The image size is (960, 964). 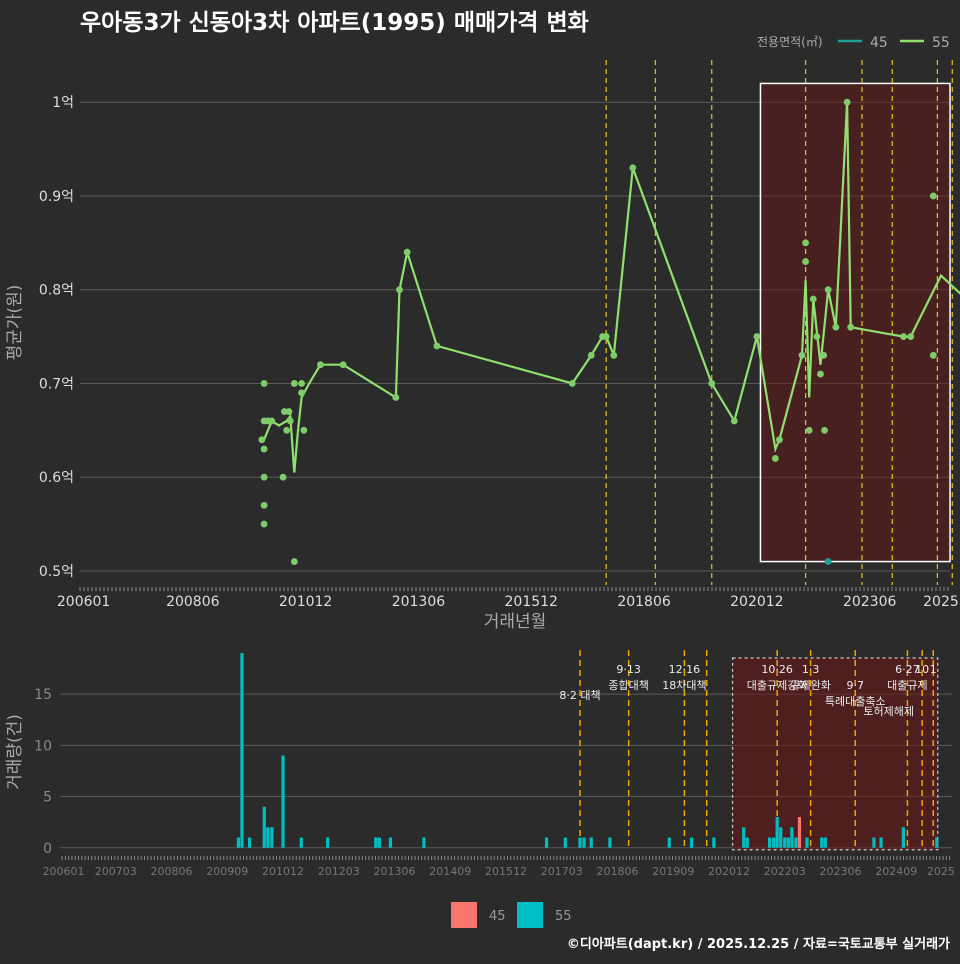 What do you see at coordinates (47, 798) in the screenshot?
I see `volume-y-tick-label: 5` at bounding box center [47, 798].